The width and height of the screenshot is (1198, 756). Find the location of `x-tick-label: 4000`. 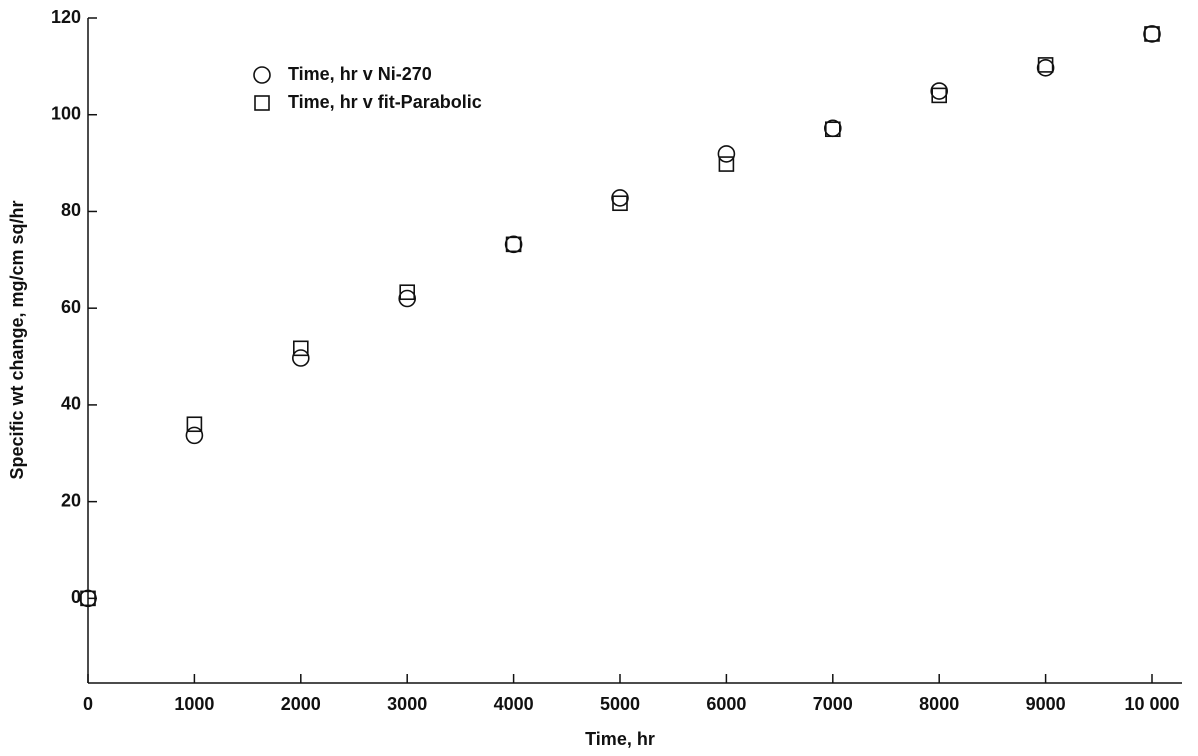

x-tick-label: 4000 is located at coordinates (514, 704).